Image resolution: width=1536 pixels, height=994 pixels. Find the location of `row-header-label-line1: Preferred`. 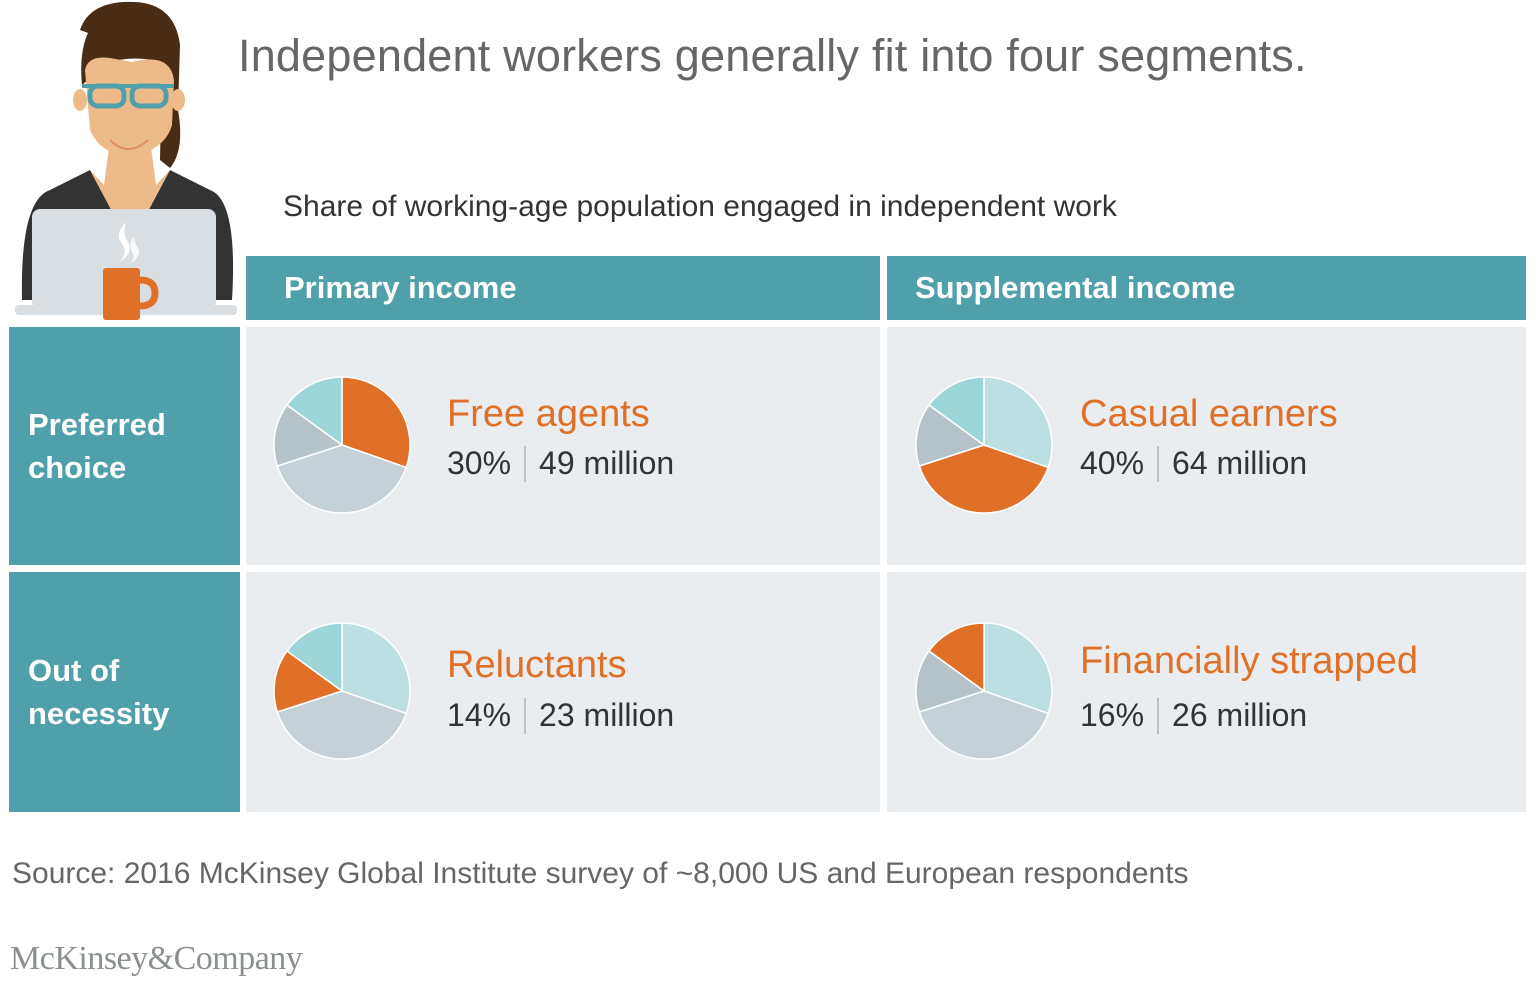

row-header-label-line1: Preferred is located at coordinates (97, 424).